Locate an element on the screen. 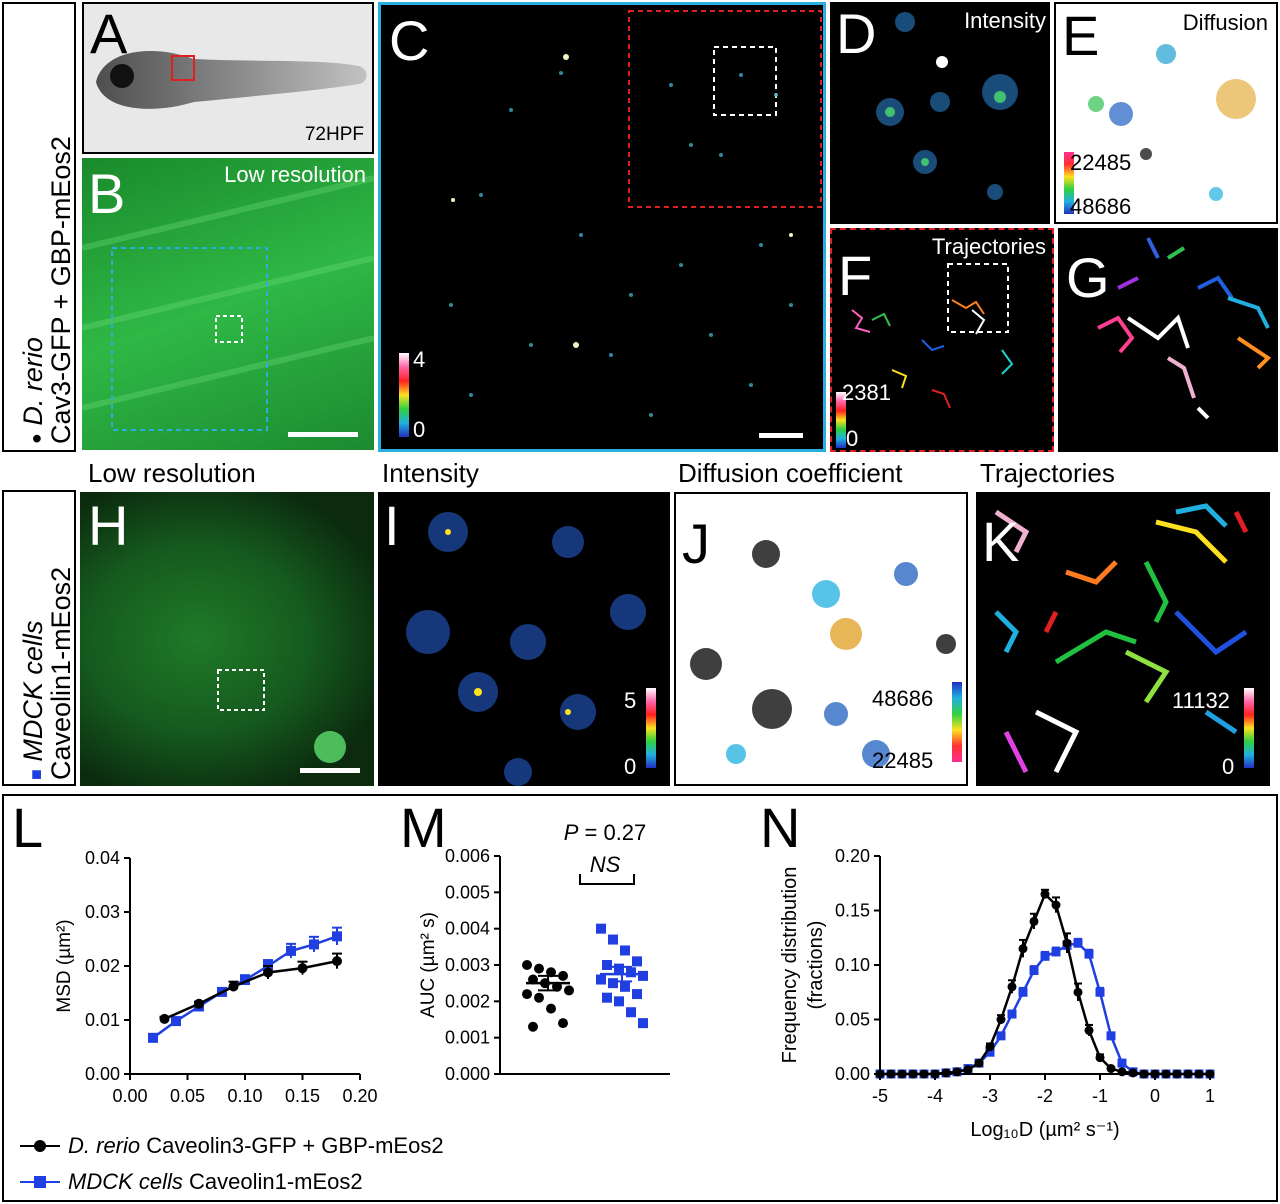  panel-f-scale-max: 2381 is located at coordinates (866, 392).